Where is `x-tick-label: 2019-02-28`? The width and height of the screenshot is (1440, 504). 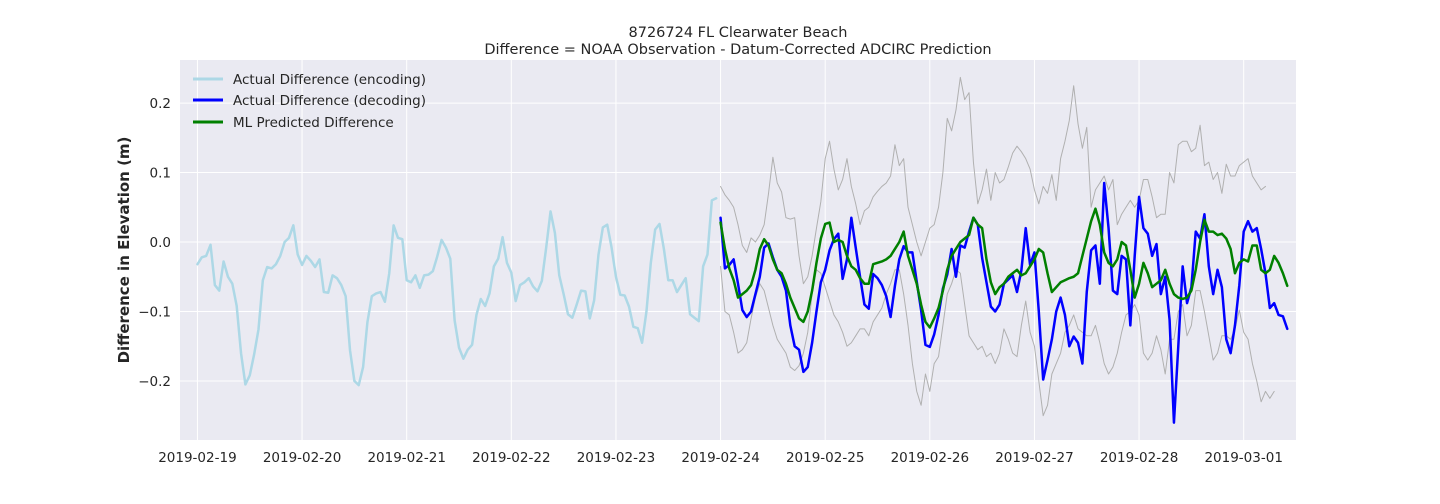 x-tick-label: 2019-02-28 is located at coordinates (1139, 458).